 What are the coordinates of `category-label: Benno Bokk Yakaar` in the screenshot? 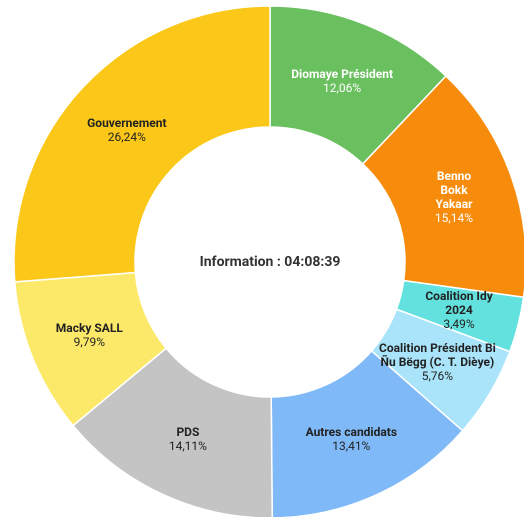 It's located at (454, 190).